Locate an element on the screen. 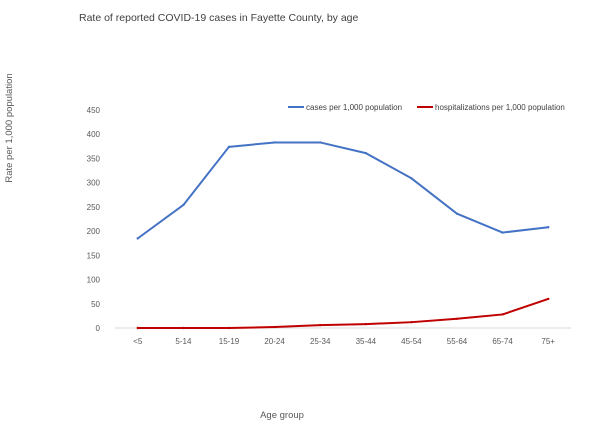  x-tick-label: 5-14 is located at coordinates (183, 341).